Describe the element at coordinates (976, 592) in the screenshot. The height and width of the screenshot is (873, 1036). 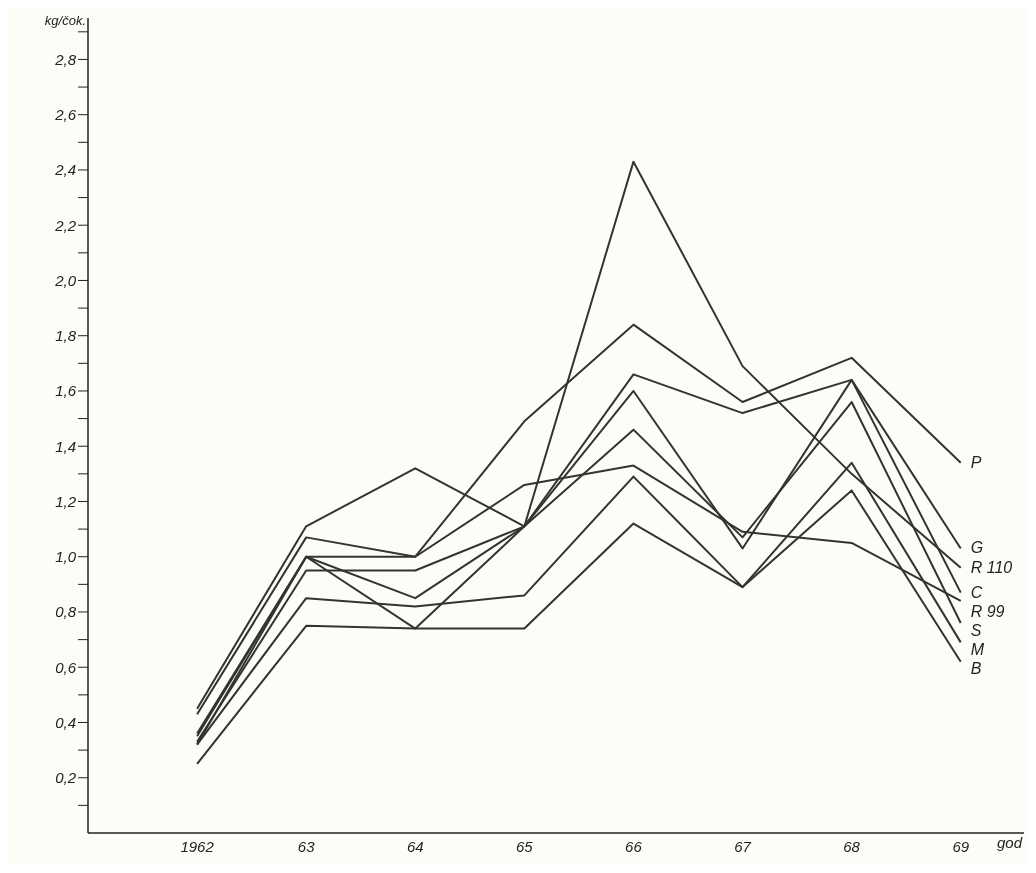
I see `series-label: C` at that location.